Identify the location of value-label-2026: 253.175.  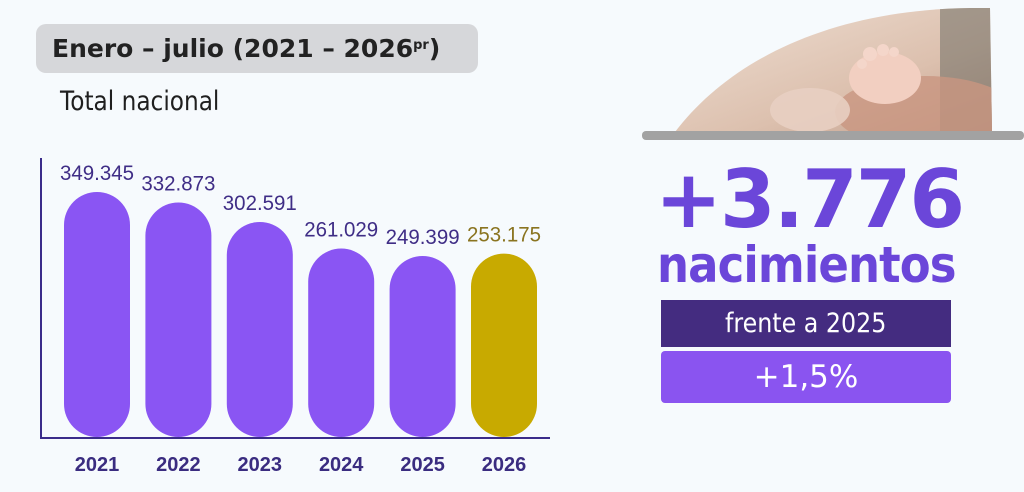
(504, 235).